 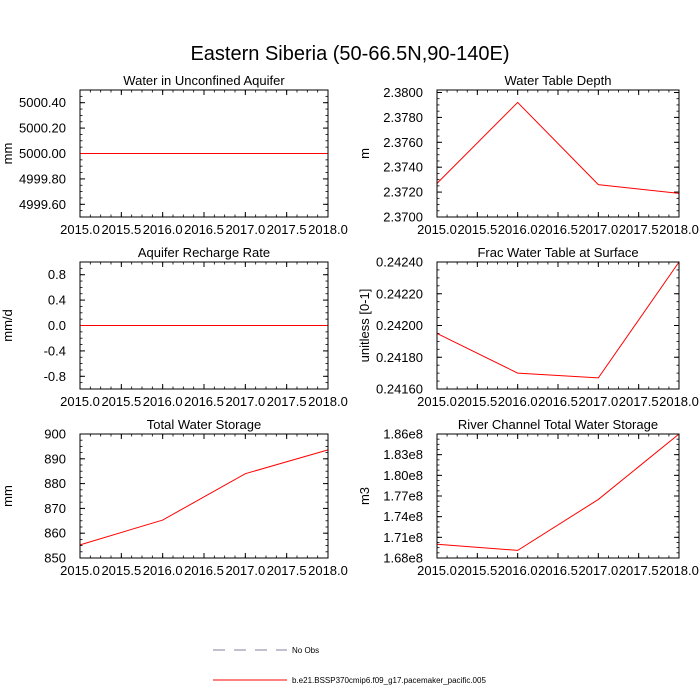 I want to click on y-tick-label: 0.4, so click(x=57, y=300).